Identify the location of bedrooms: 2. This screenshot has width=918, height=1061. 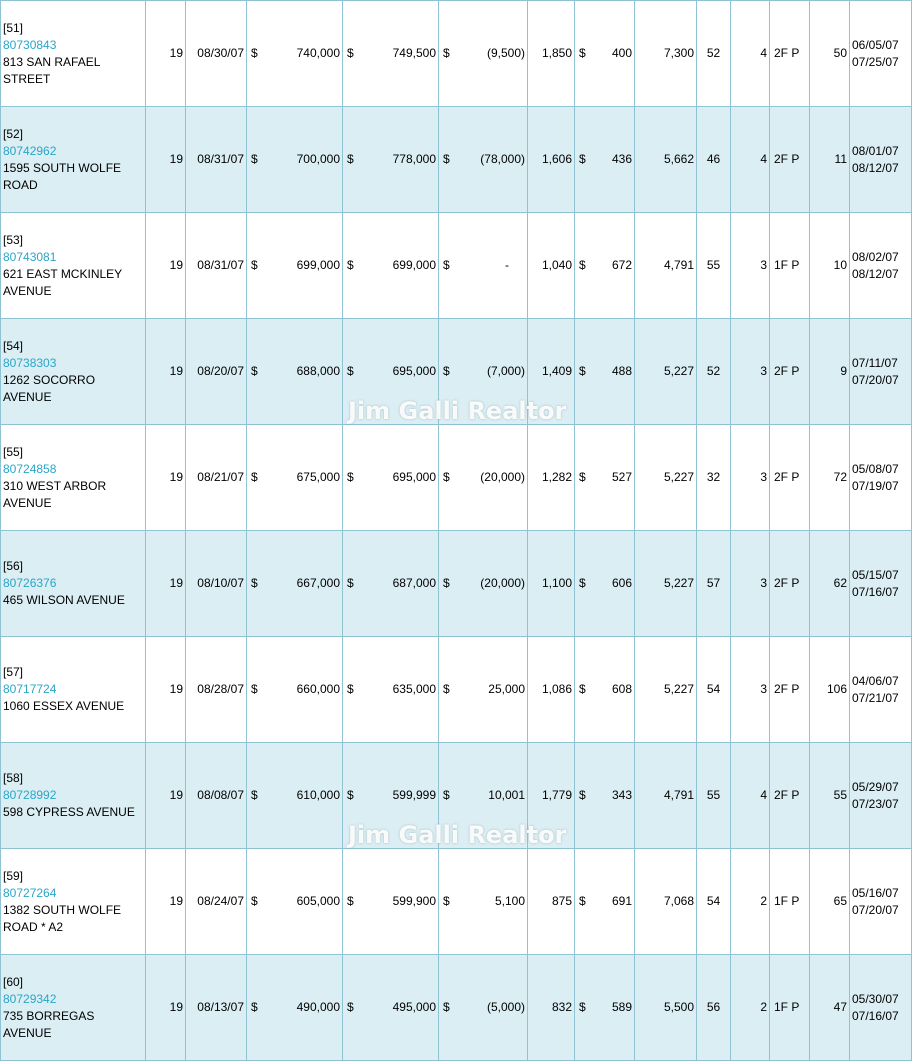
(750, 901).